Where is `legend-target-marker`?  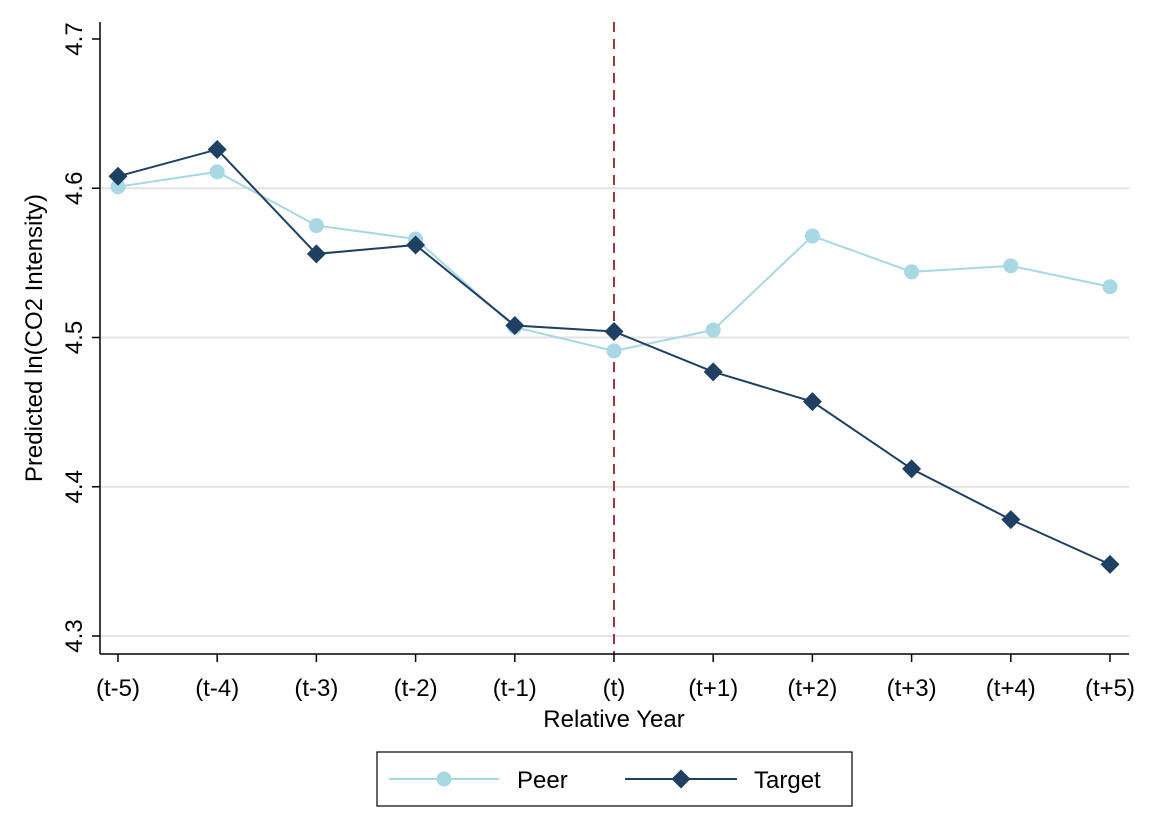
legend-target-marker is located at coordinates (681, 779).